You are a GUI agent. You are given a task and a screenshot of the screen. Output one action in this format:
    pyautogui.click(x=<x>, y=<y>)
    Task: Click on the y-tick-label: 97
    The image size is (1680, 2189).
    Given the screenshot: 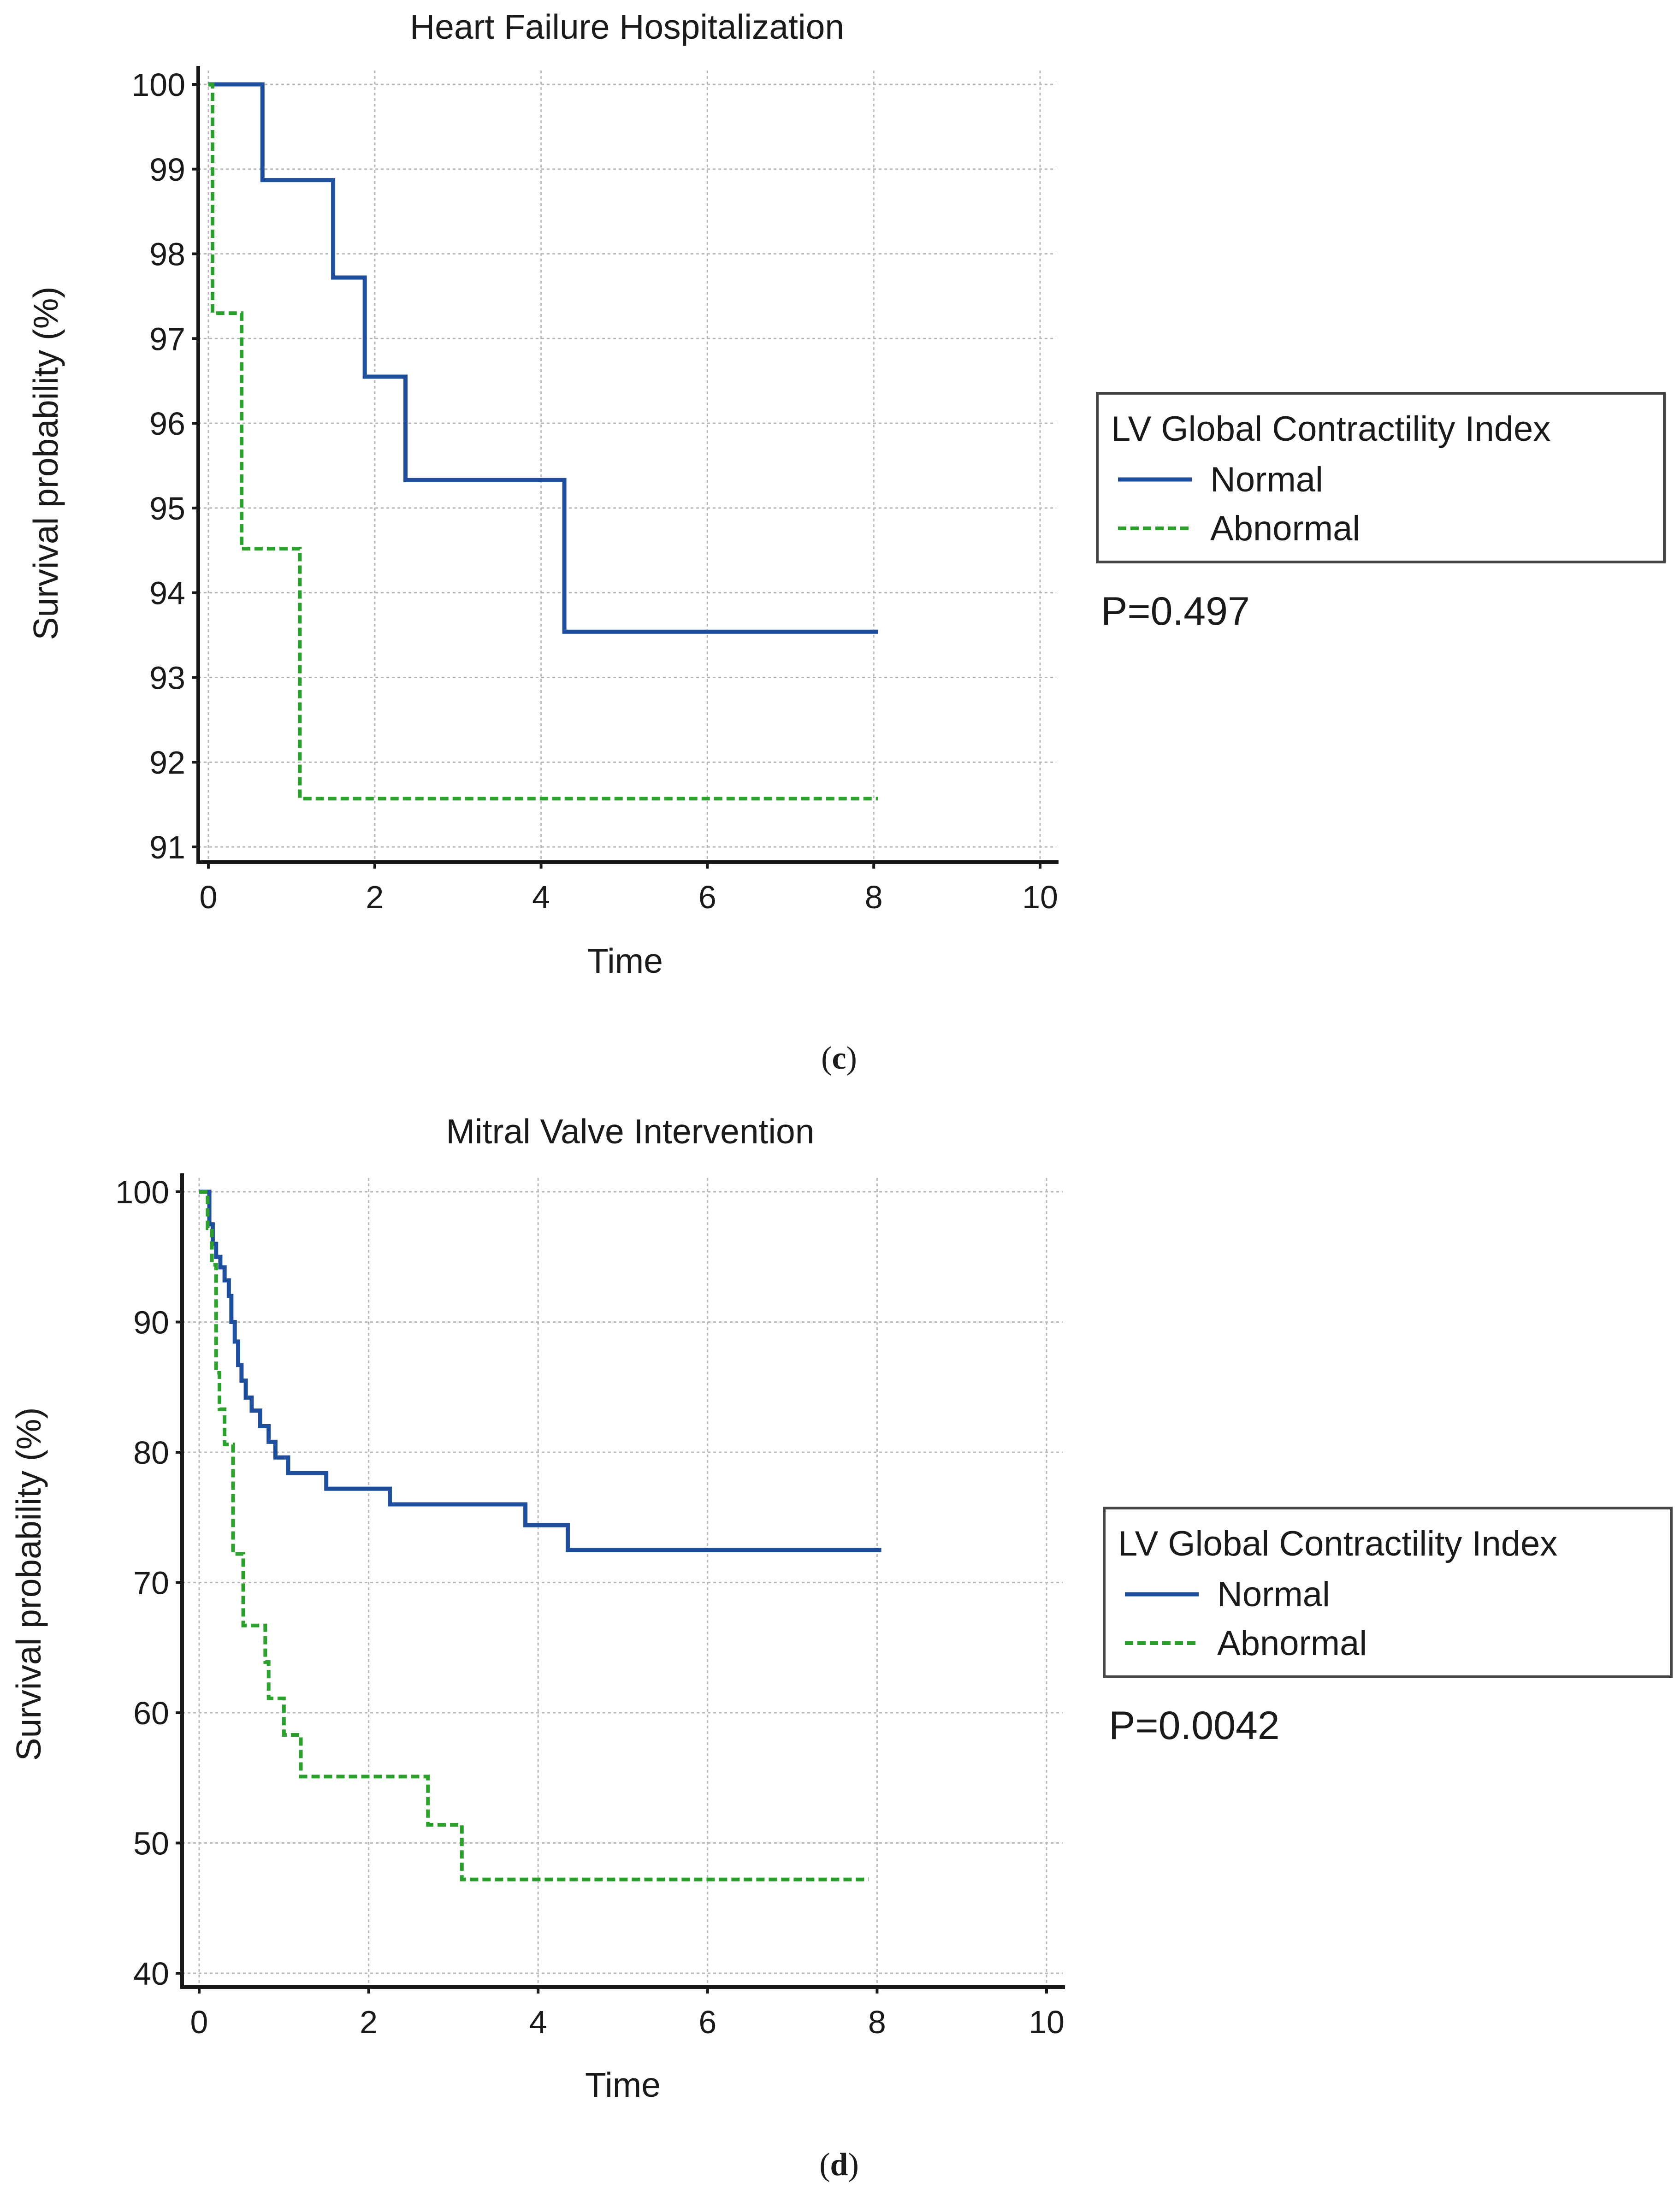 What is the action you would take?
    pyautogui.click(x=167, y=339)
    